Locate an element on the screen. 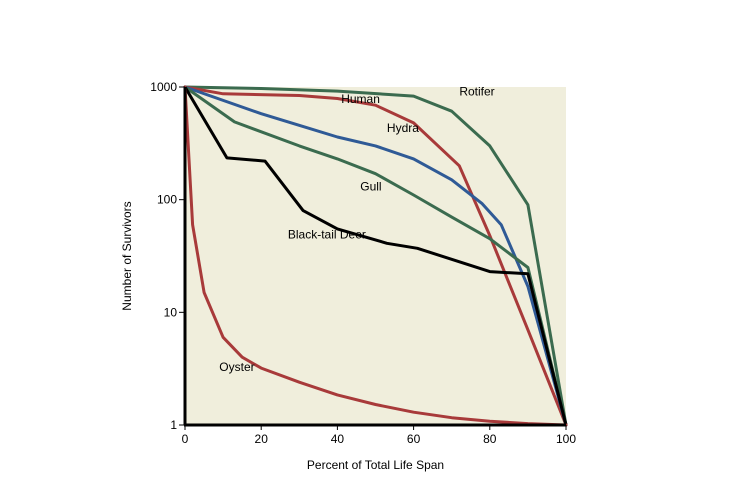 Image resolution: width=756 pixels, height=504 pixels. x-ticks: 0 20 40 60 80 100 is located at coordinates (379, 435).